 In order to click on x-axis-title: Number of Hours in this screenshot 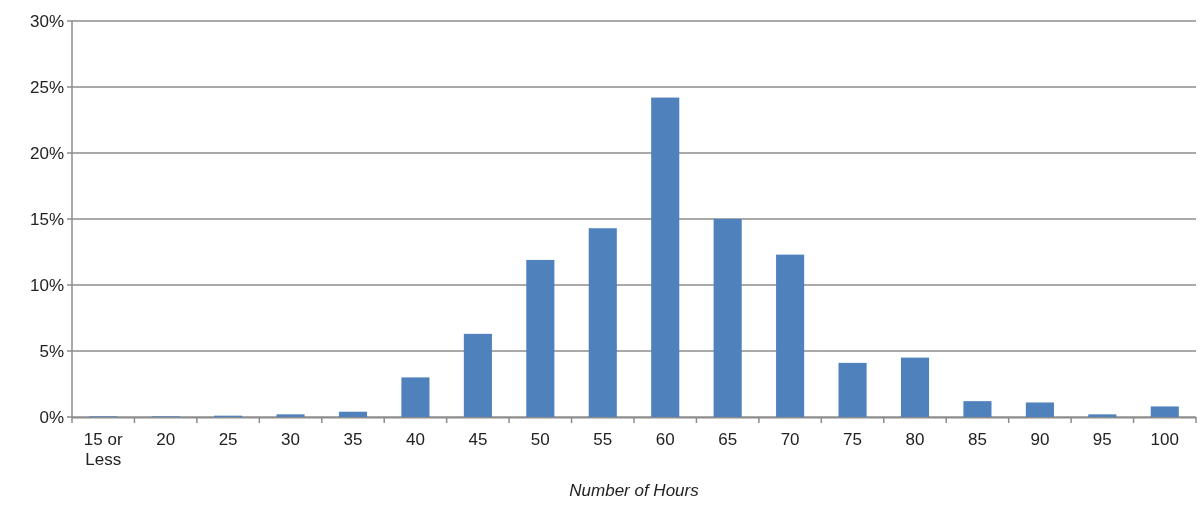, I will do `click(634, 490)`.